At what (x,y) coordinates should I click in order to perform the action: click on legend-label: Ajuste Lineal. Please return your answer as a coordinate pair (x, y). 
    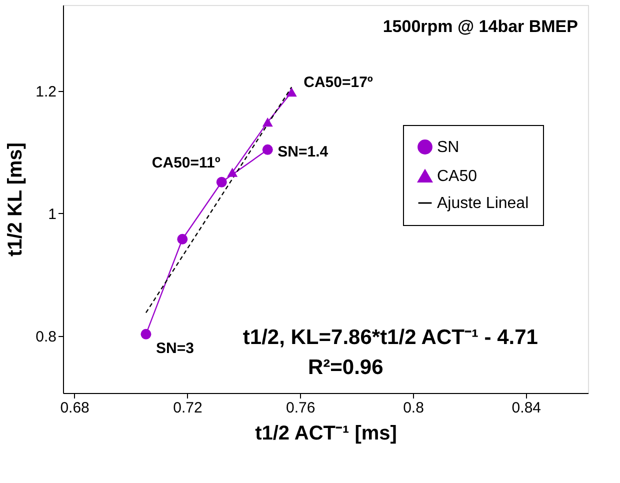
    Looking at the image, I should click on (483, 203).